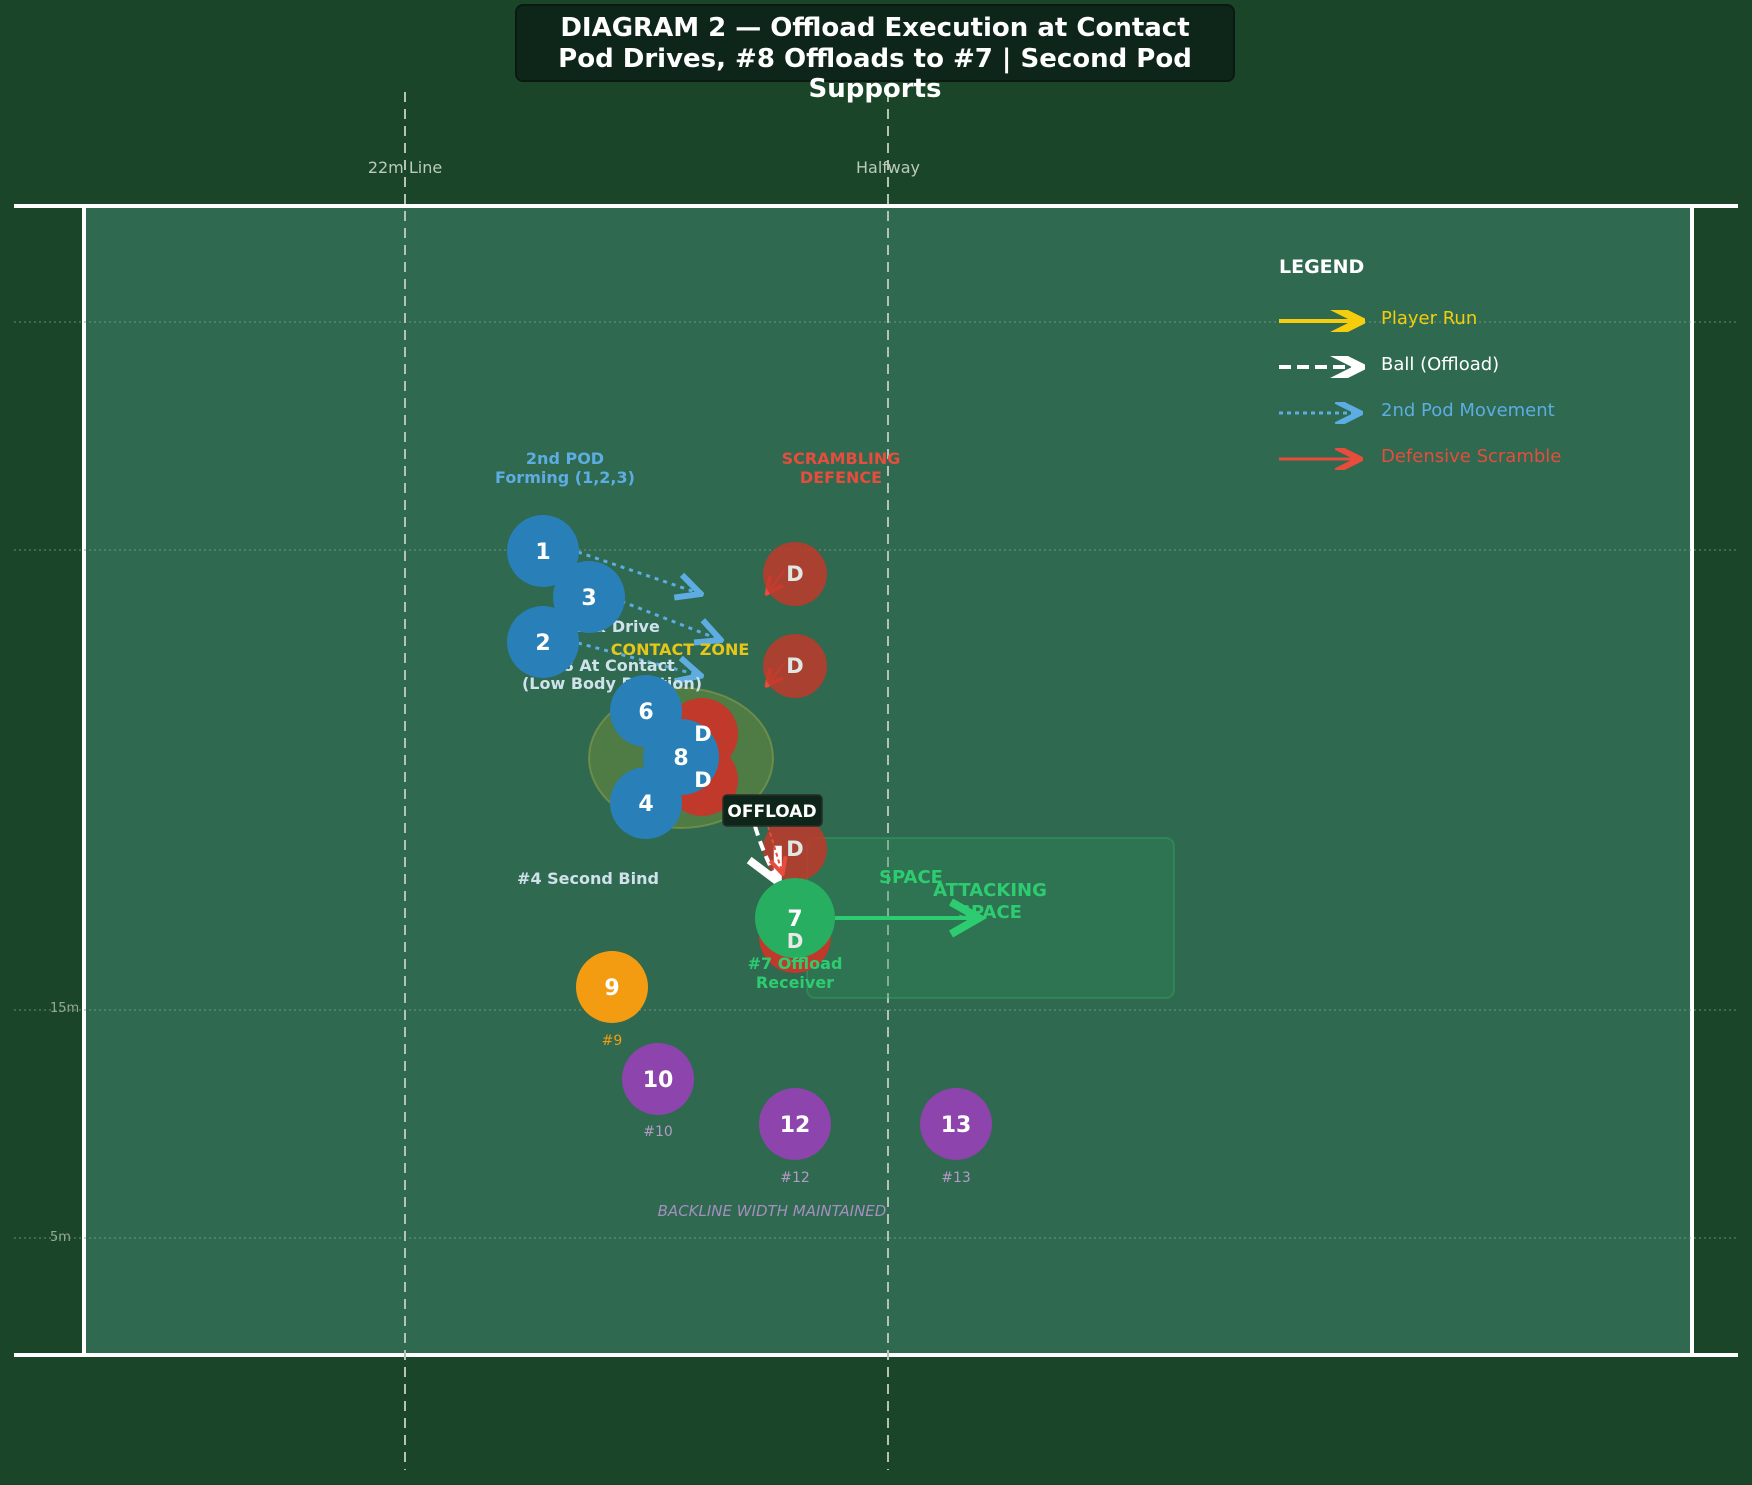 The width and height of the screenshot is (1752, 1485). Describe the element at coordinates (658, 1132) in the screenshot. I see `player-10-caption: #10` at that location.